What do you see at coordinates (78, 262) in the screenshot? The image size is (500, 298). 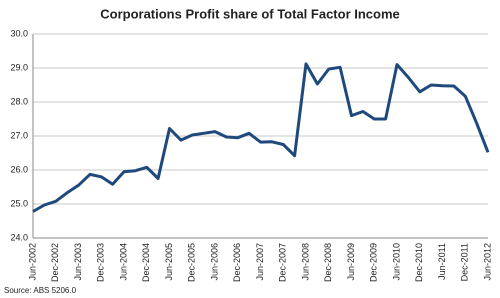 I see `x-tick-label: Jun-2003` at bounding box center [78, 262].